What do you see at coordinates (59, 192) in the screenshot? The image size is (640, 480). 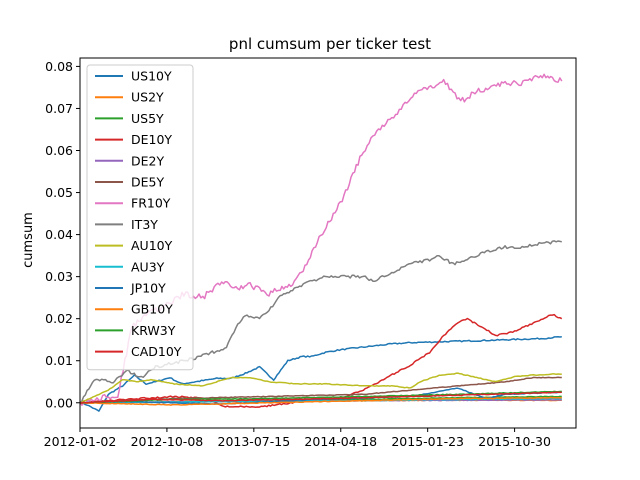 I see `y-tick-label: 0.05` at bounding box center [59, 192].